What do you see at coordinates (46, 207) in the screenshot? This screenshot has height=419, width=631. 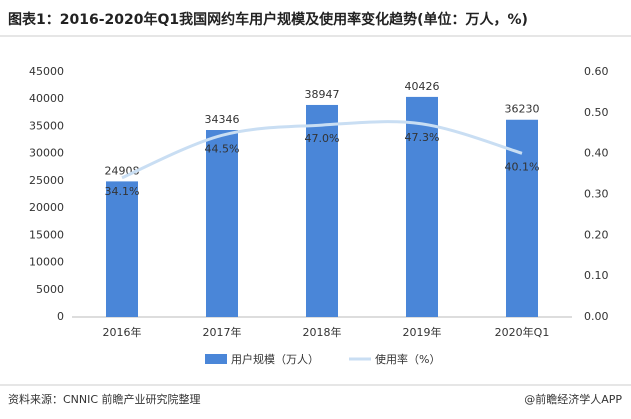 I see `y-tick-label: 20000` at bounding box center [46, 207].